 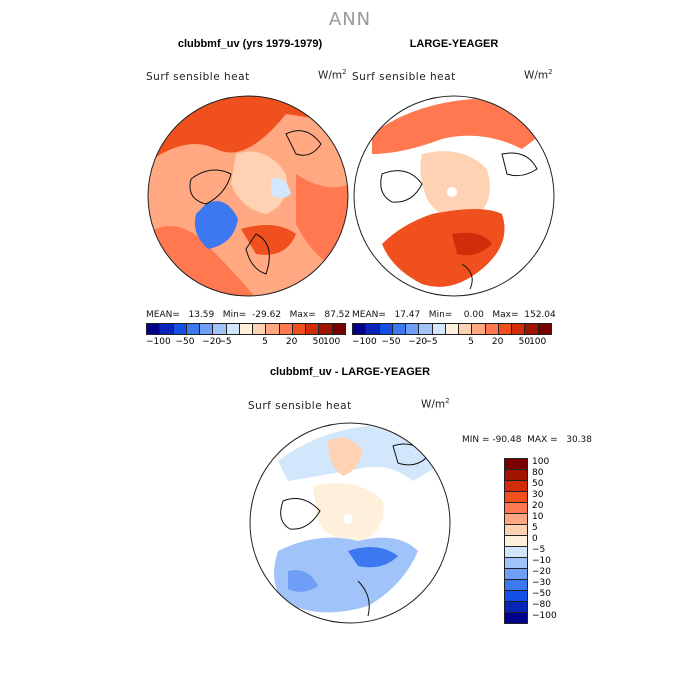 What do you see at coordinates (541, 560) in the screenshot?
I see `panel3-colorbar-tick-label: −10` at bounding box center [541, 560].